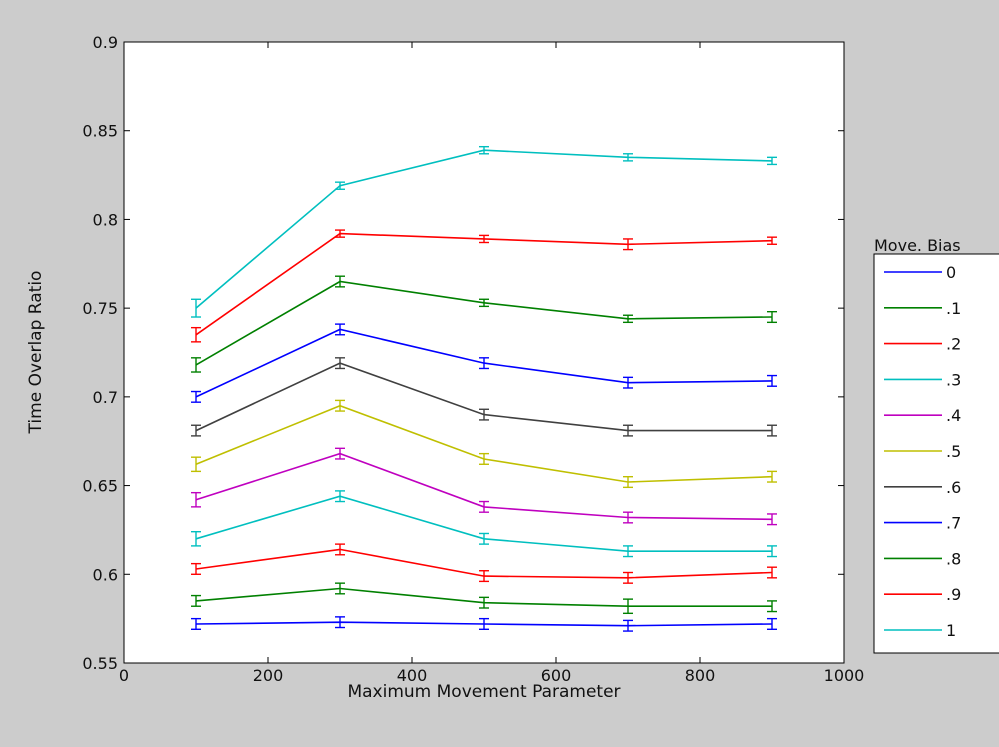 The width and height of the screenshot is (999, 747). What do you see at coordinates (100, 663) in the screenshot?
I see `y-tick-label-0: 0.55` at bounding box center [100, 663].